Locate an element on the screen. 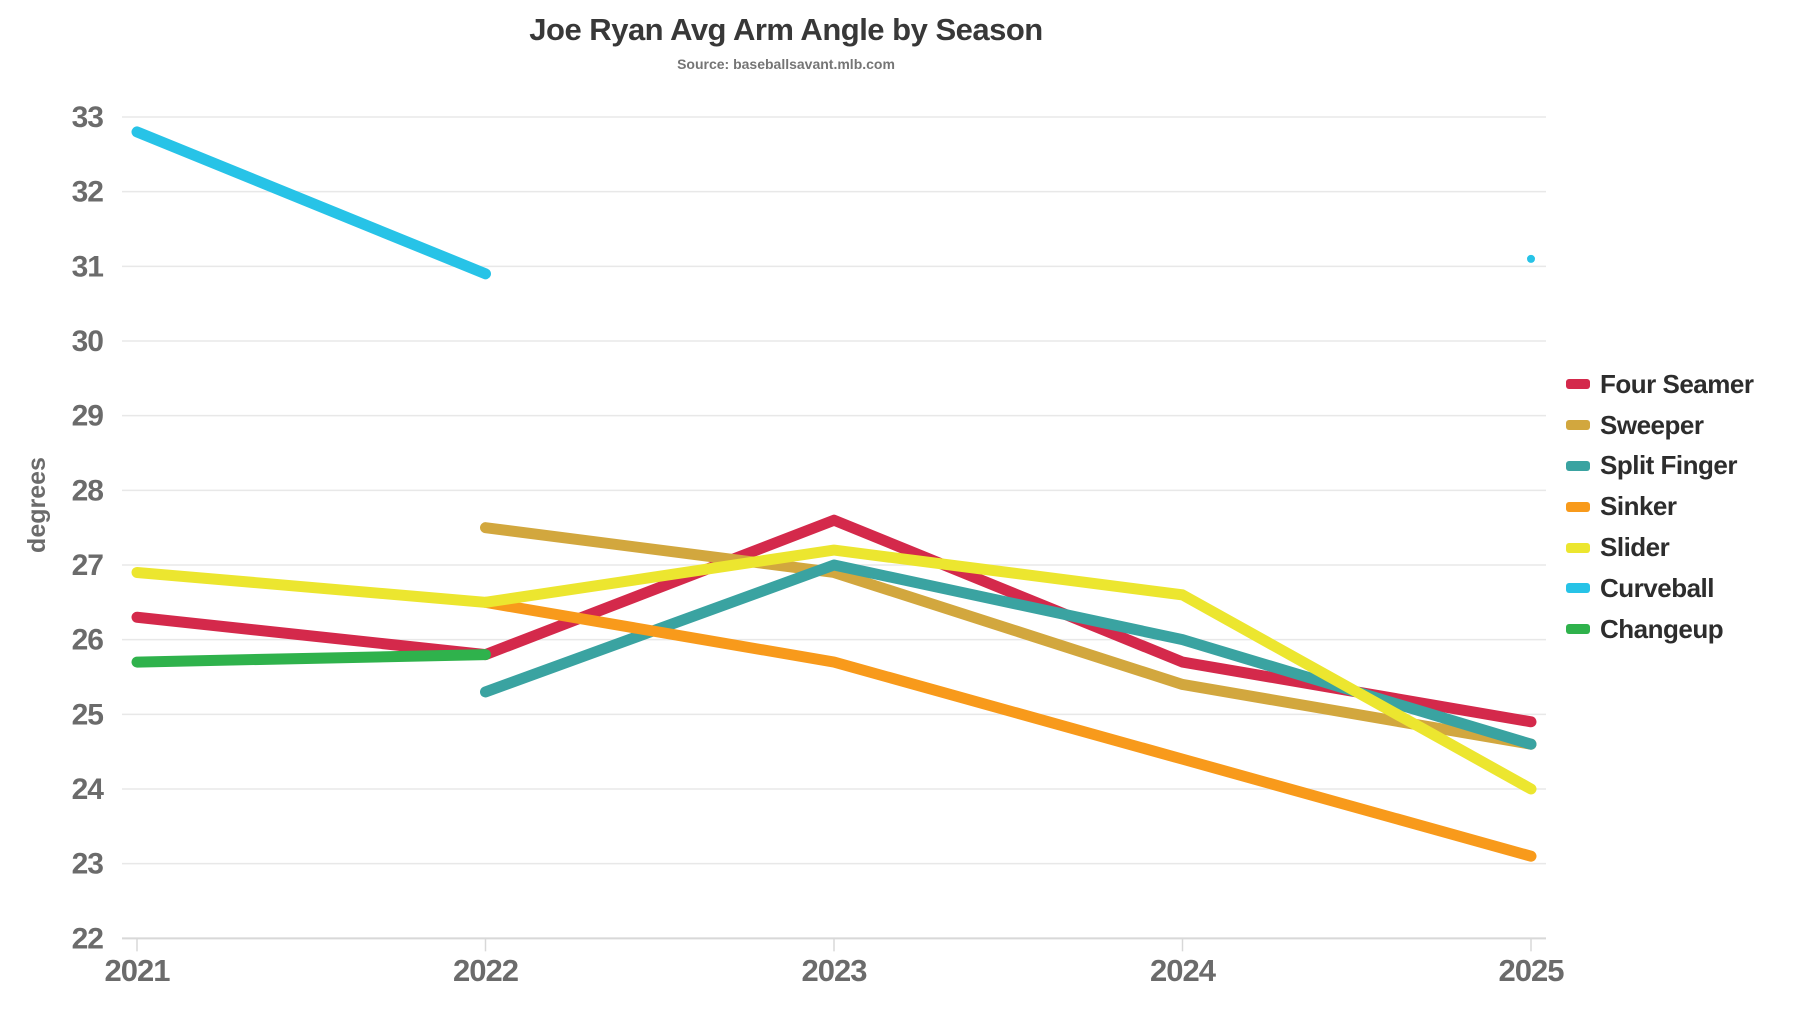  legend-label: Slider is located at coordinates (1635, 547).